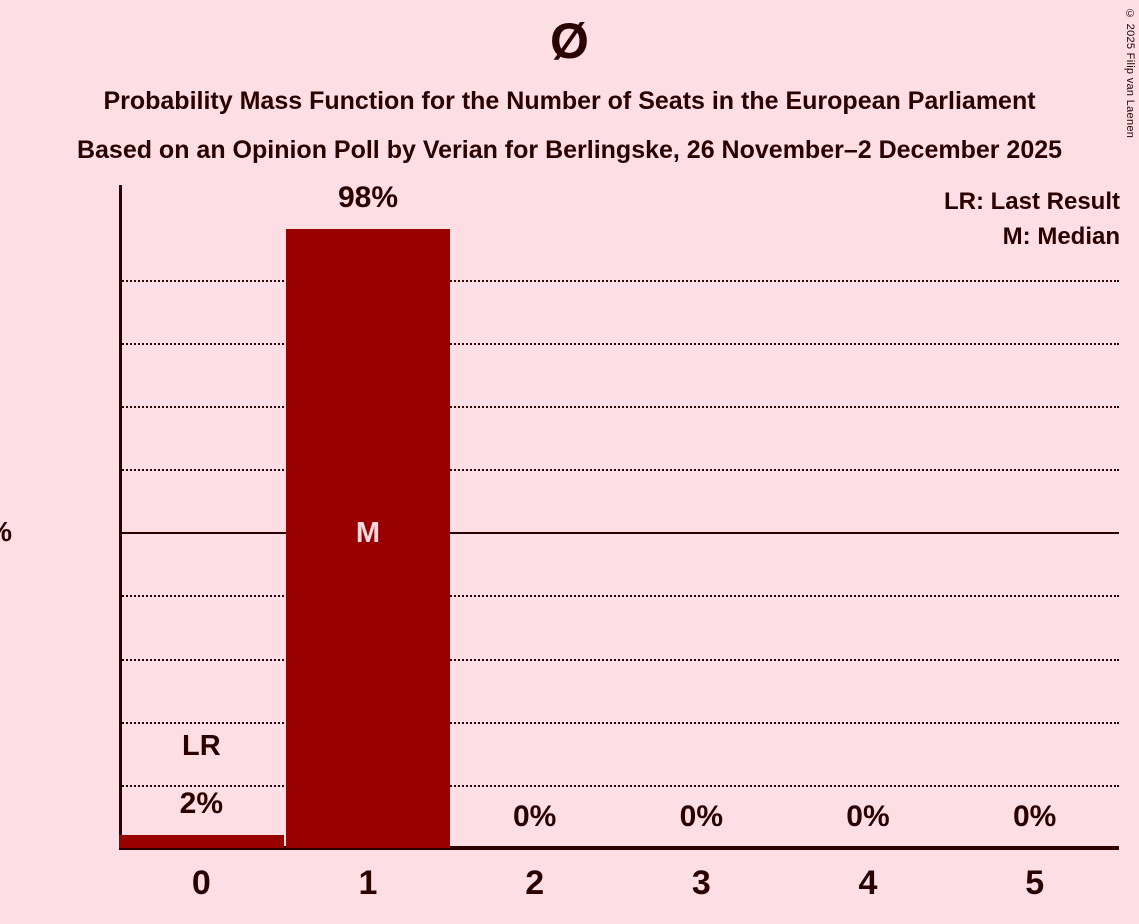  What do you see at coordinates (1035, 883) in the screenshot?
I see `x-axis-tick-5: 5` at bounding box center [1035, 883].